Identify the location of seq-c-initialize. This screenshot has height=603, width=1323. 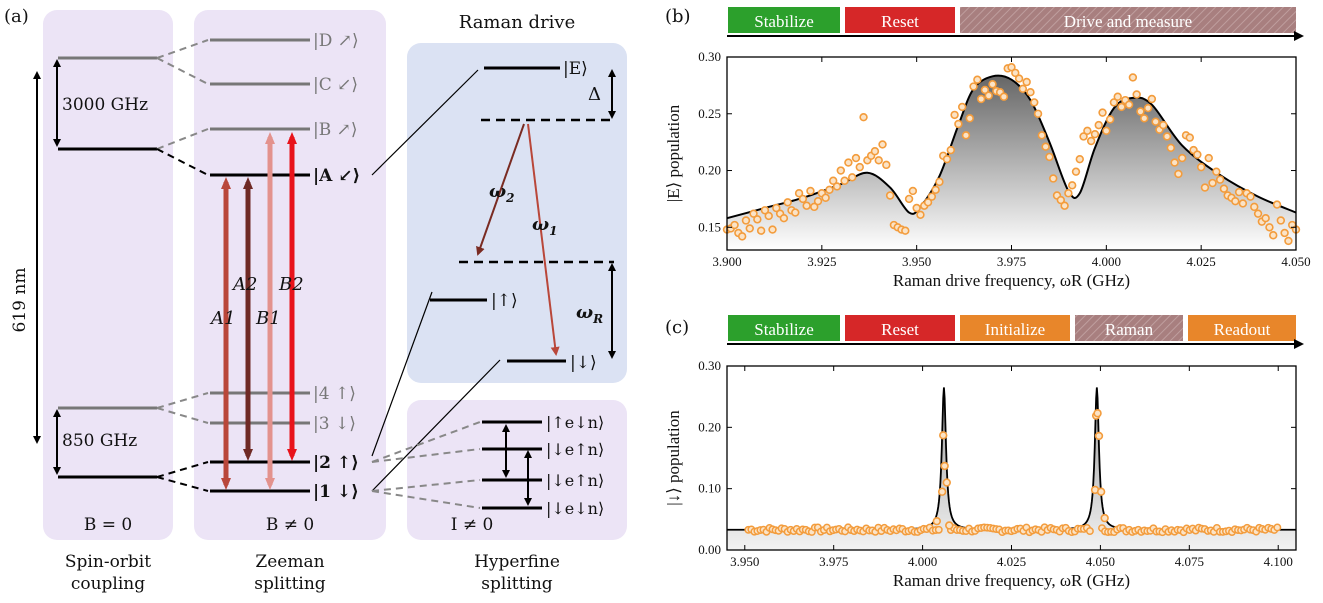
(1015, 328).